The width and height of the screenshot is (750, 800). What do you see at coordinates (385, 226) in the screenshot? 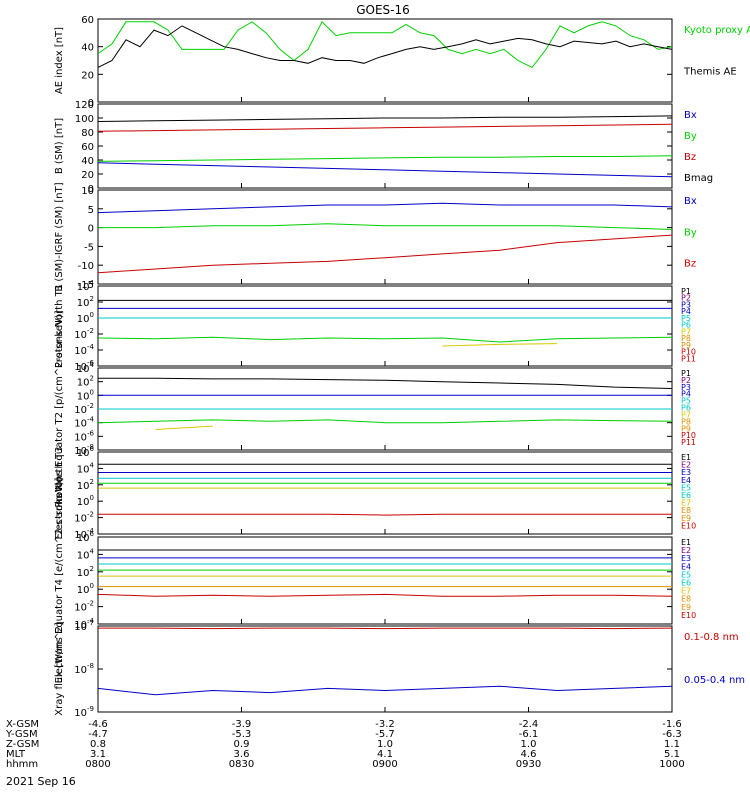
I see `series-line-by` at bounding box center [385, 226].